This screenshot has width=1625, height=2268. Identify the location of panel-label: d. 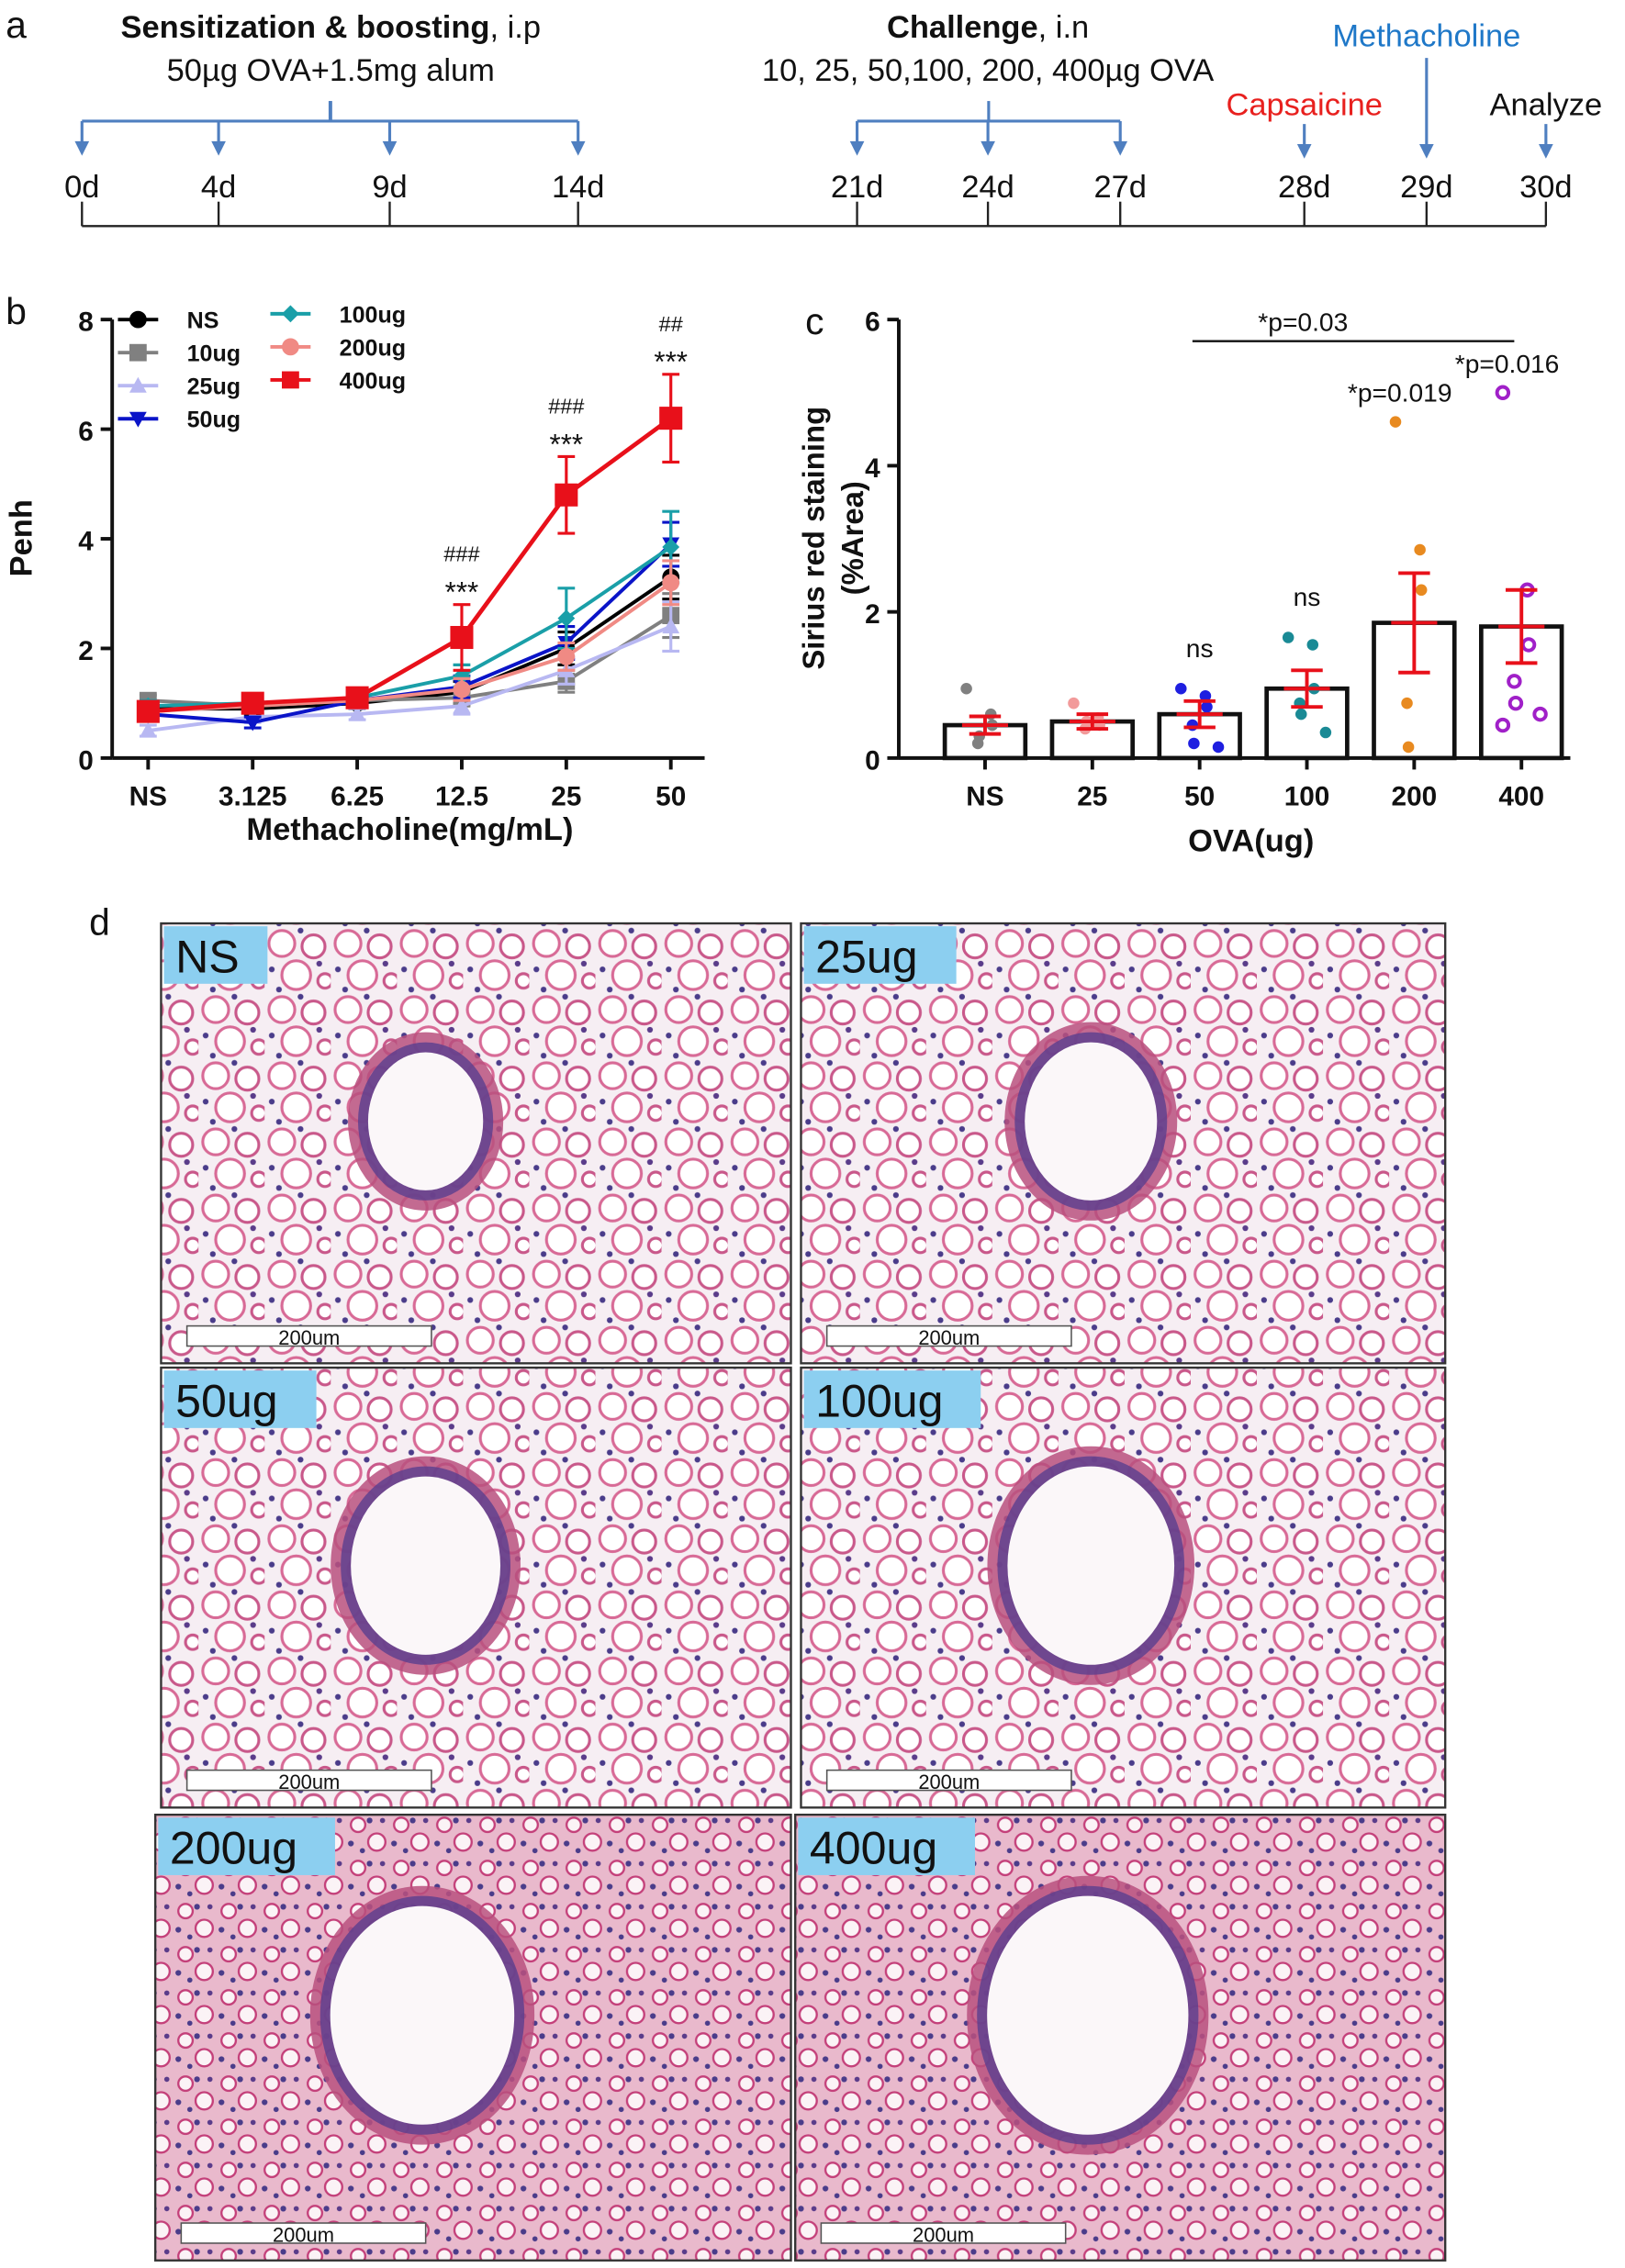
(99, 922).